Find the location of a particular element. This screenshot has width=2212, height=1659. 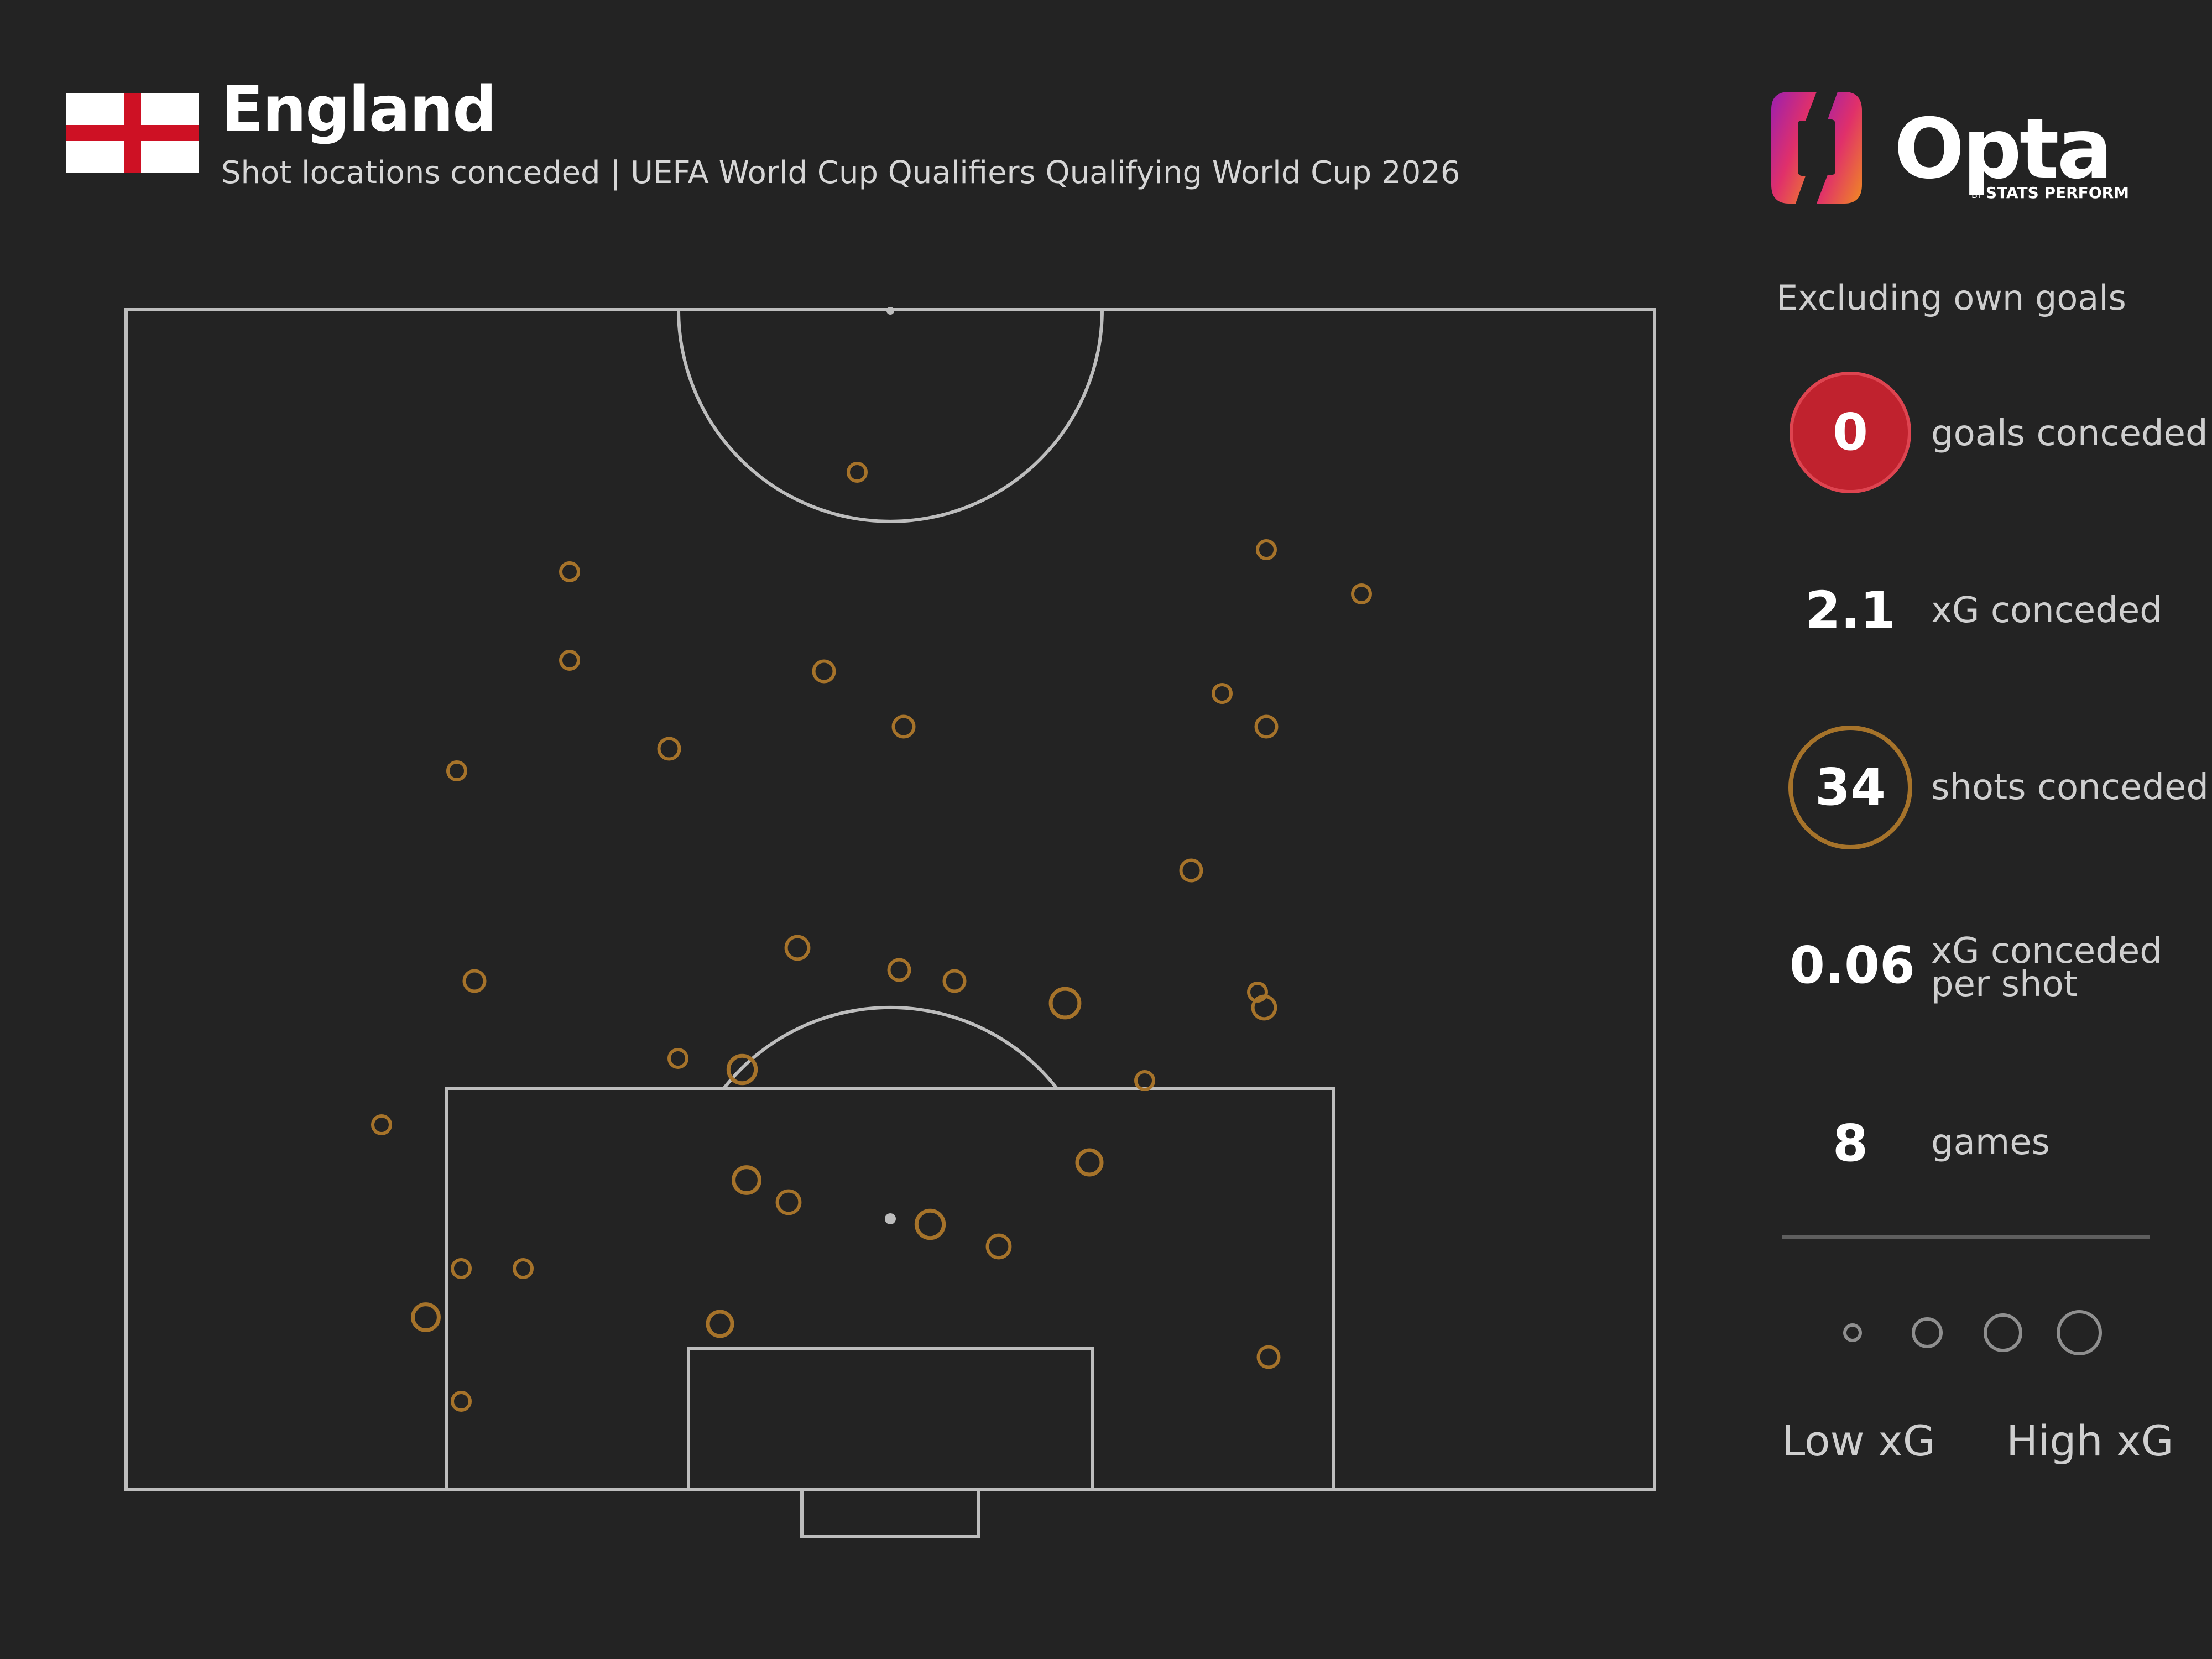

logo-sub-text: STATS PERFORM is located at coordinates (2058, 193).